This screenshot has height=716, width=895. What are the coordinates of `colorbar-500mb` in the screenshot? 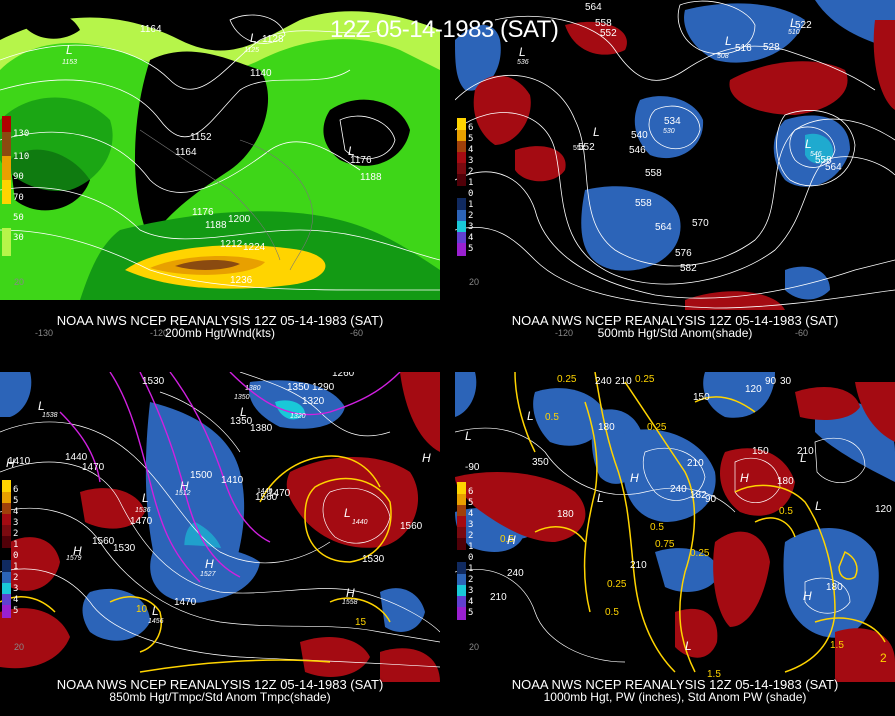 It's located at (461, 187).